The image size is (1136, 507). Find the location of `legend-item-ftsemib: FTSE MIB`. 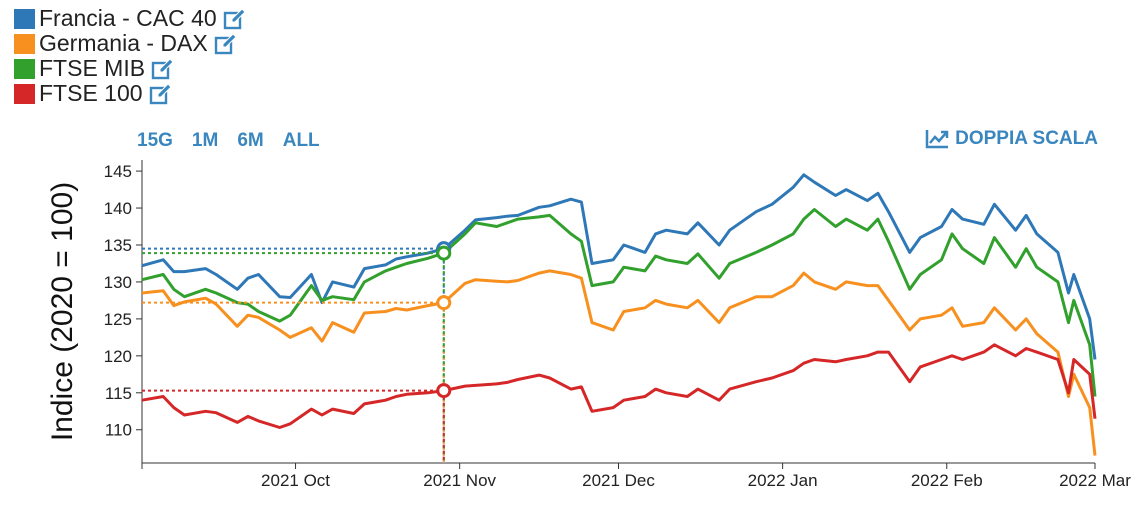

legend-item-ftsemib: FTSE MIB is located at coordinates (130, 68).